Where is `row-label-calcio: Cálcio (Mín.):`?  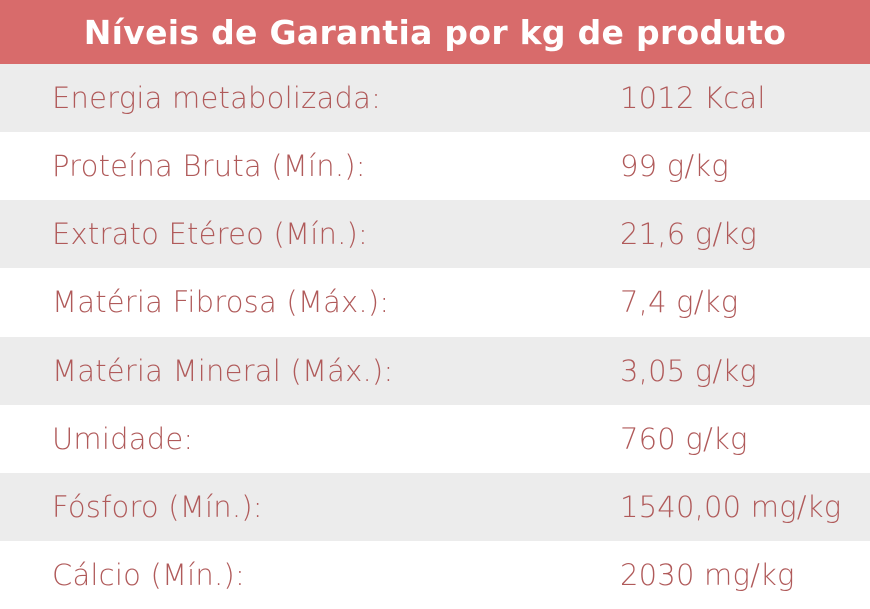
row-label-calcio: Cálcio (Mín.): is located at coordinates (148, 574).